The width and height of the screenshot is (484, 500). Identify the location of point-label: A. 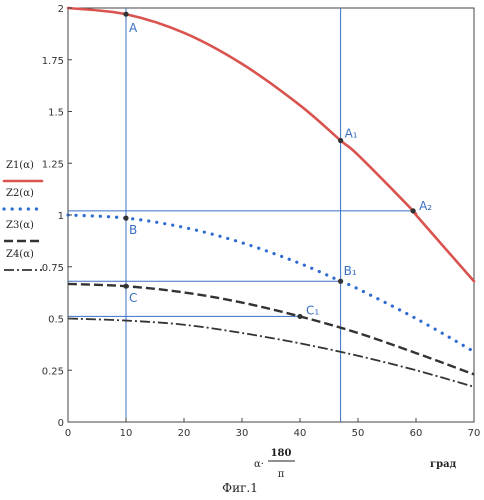
(133, 28).